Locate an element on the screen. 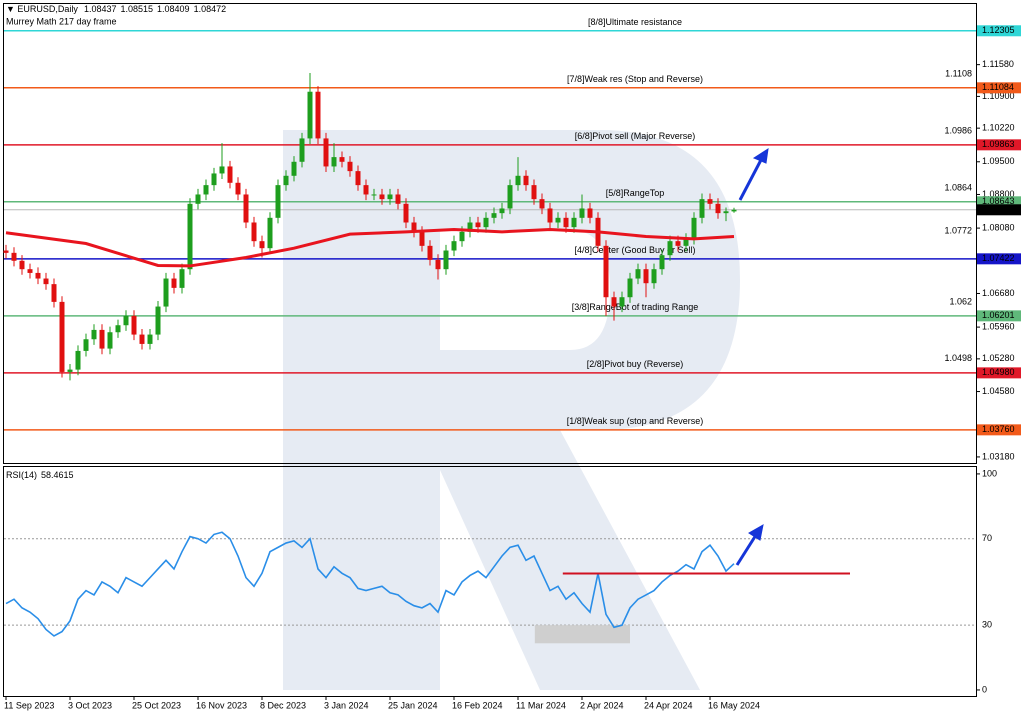 The height and width of the screenshot is (719, 1024). y-tick-label: 1.09500 is located at coordinates (998, 161).